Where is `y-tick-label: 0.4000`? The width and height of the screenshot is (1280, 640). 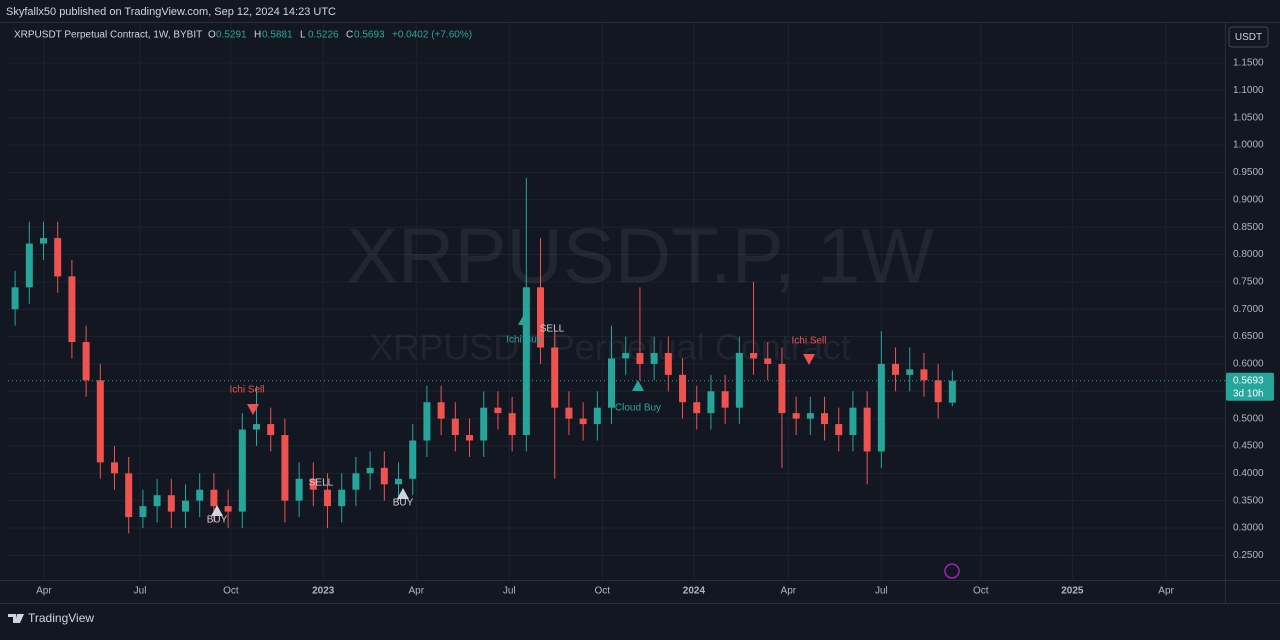
y-tick-label: 0.4000 is located at coordinates (1248, 473).